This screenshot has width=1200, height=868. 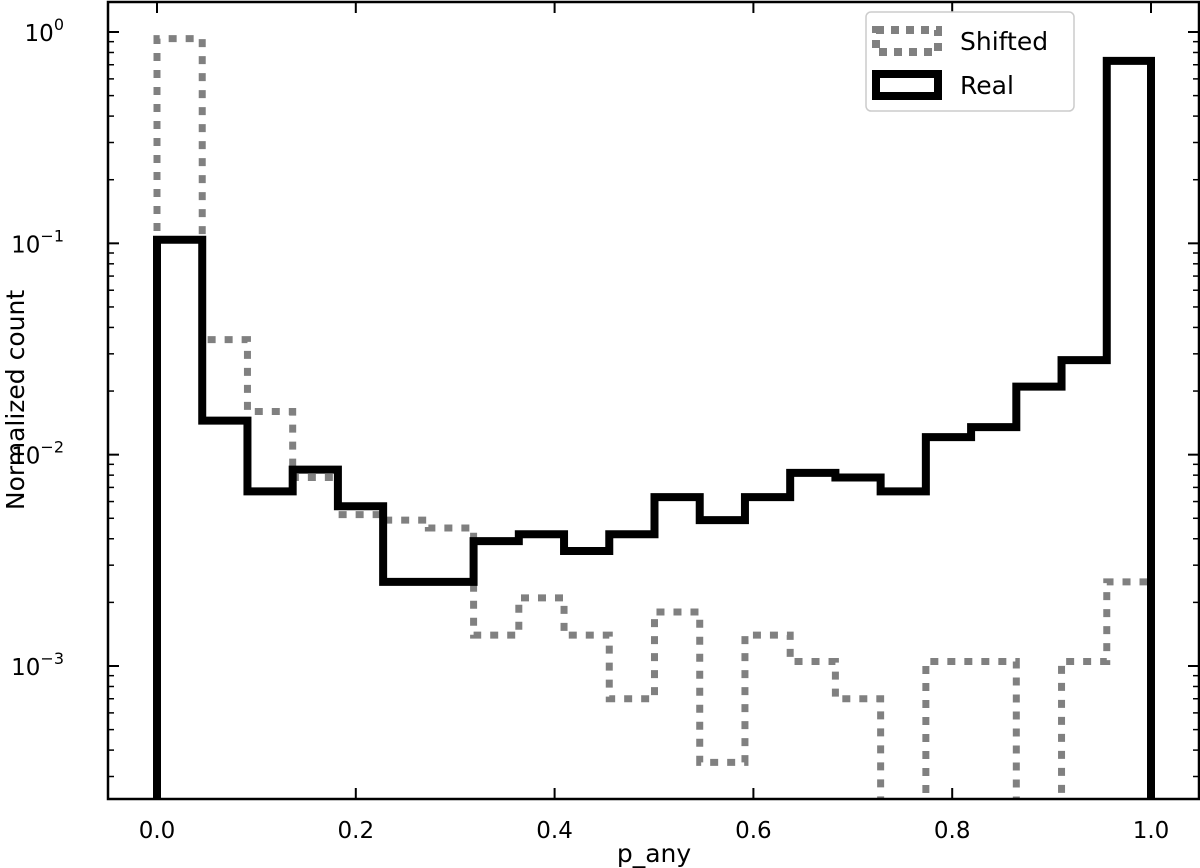 I want to click on y-tick-label: 10⁻³, so click(x=37, y=665).